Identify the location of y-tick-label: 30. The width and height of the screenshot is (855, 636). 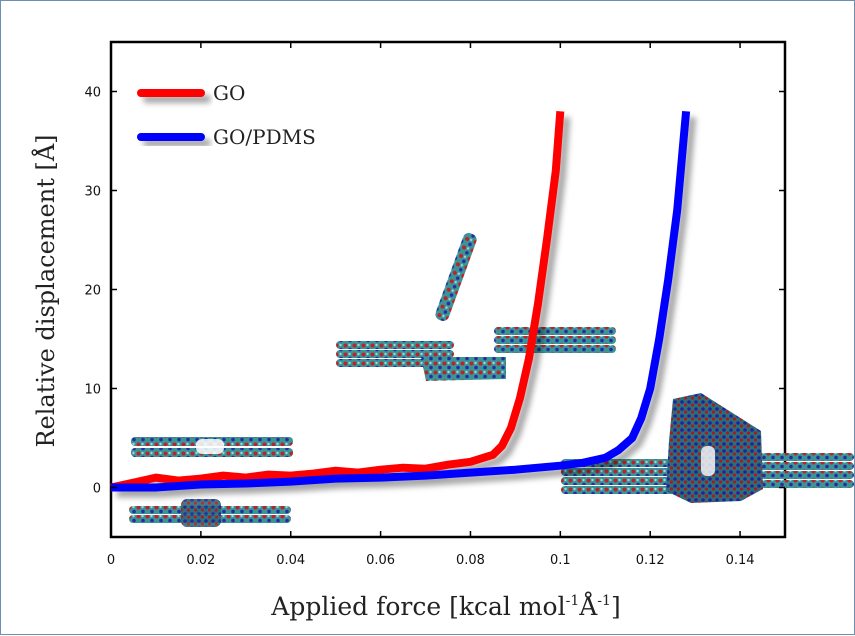
(92, 192).